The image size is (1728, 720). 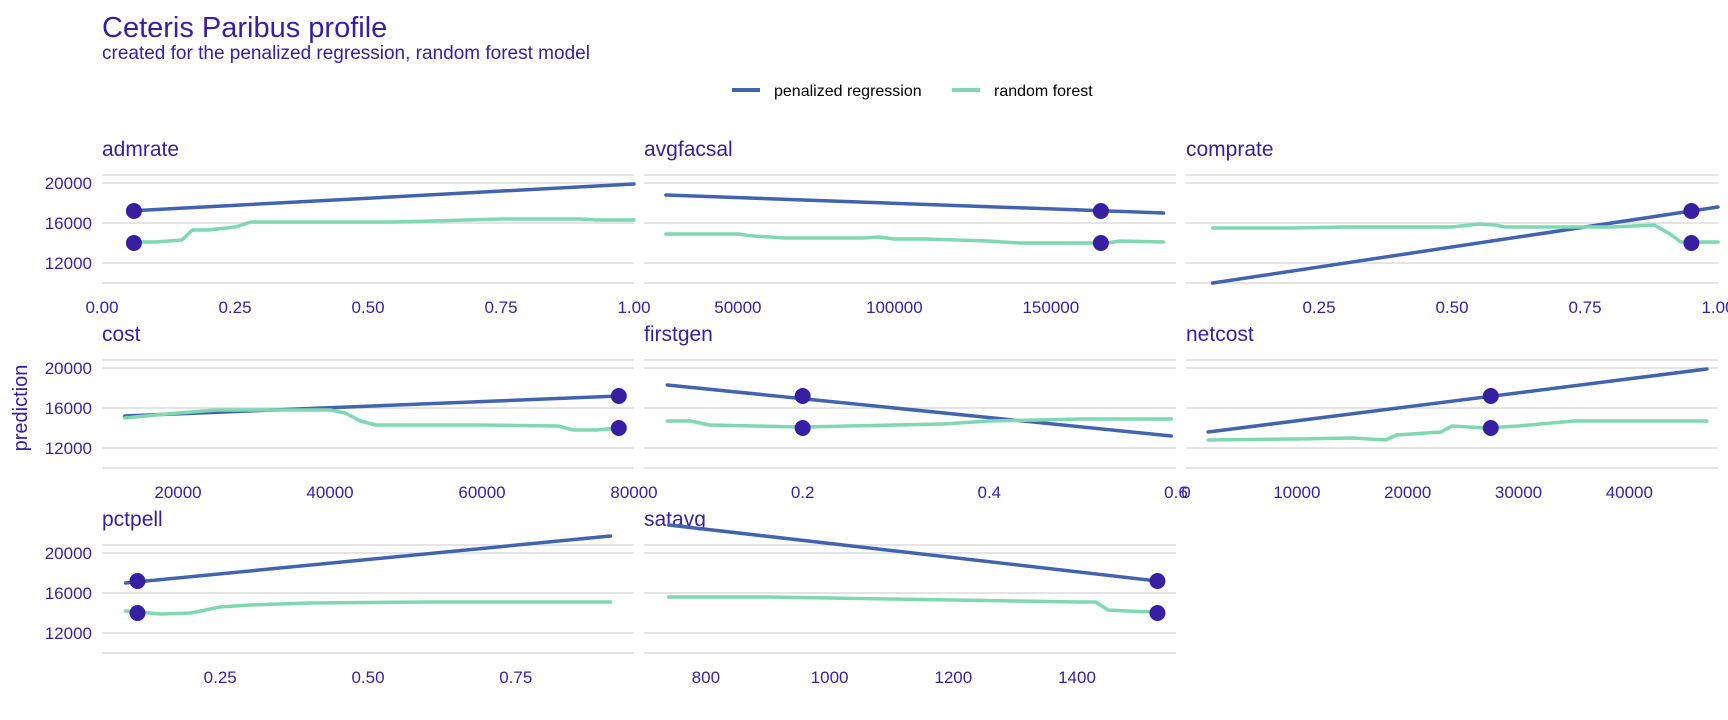 What do you see at coordinates (990, 492) in the screenshot?
I see `x-tick-label: 0.4` at bounding box center [990, 492].